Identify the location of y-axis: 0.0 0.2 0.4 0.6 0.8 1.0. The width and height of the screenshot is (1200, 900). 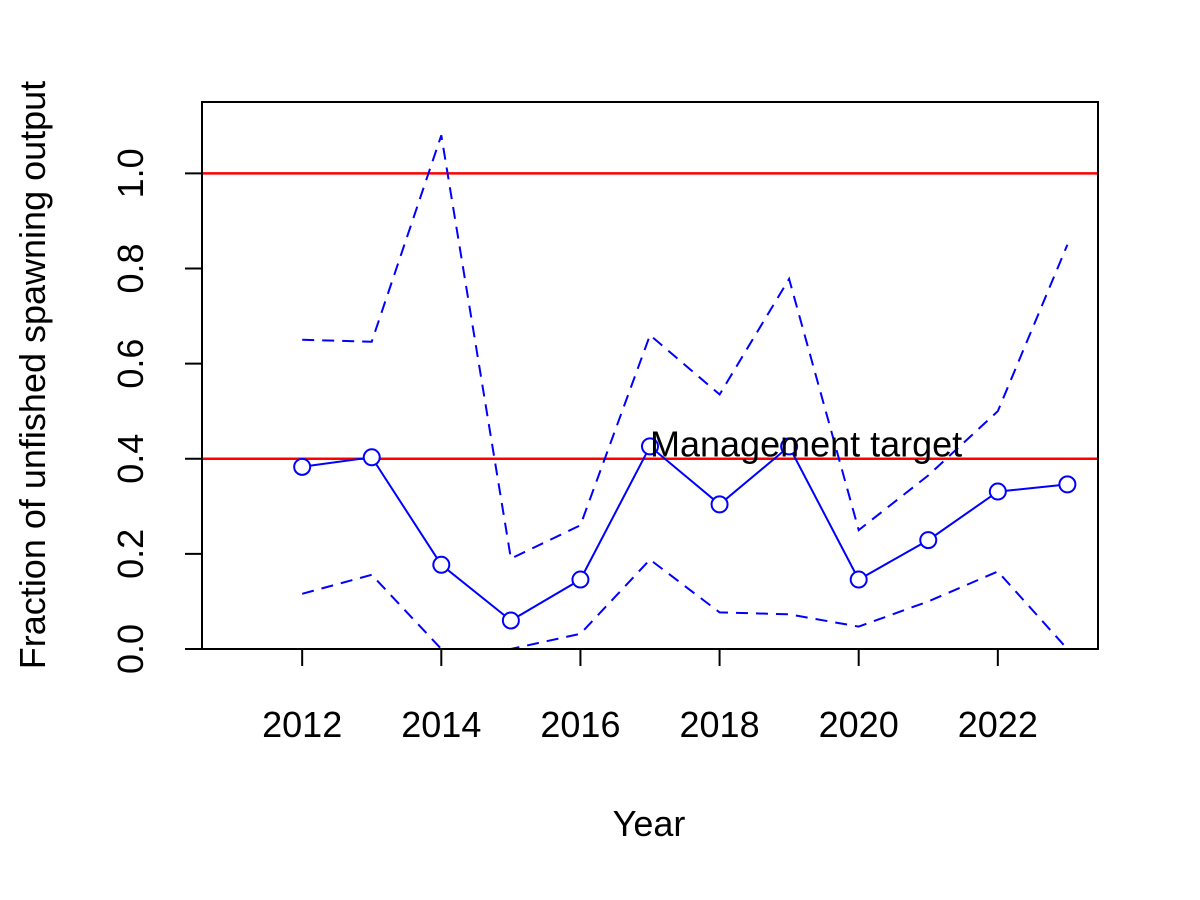
(156, 411).